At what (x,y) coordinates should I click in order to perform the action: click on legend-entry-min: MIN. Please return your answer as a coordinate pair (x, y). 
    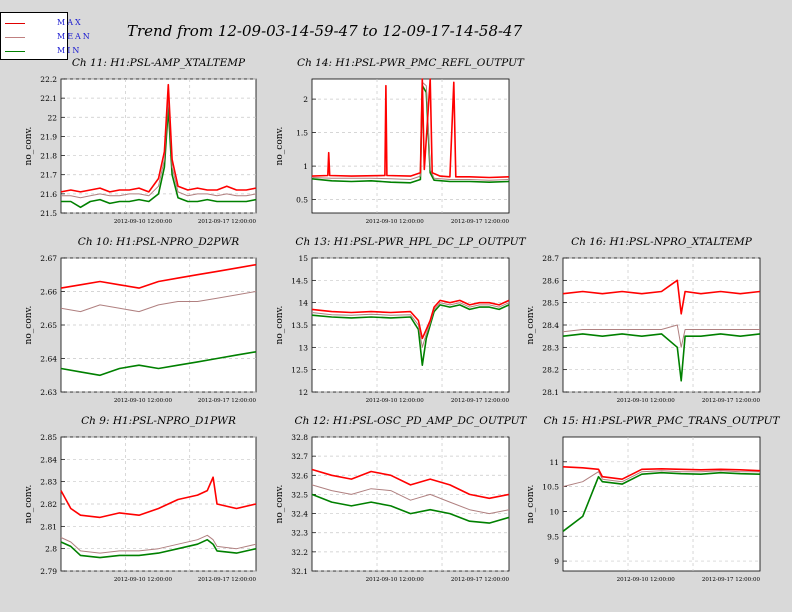
    Looking at the image, I should click on (42, 52).